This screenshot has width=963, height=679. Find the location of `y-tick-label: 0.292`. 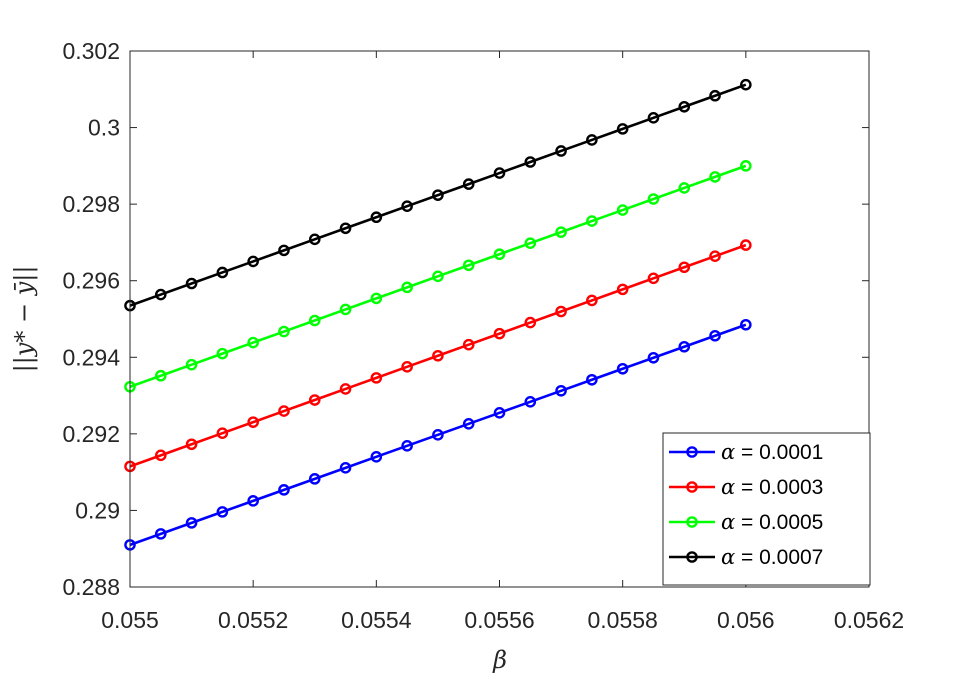

y-tick-label: 0.292 is located at coordinates (91, 434).